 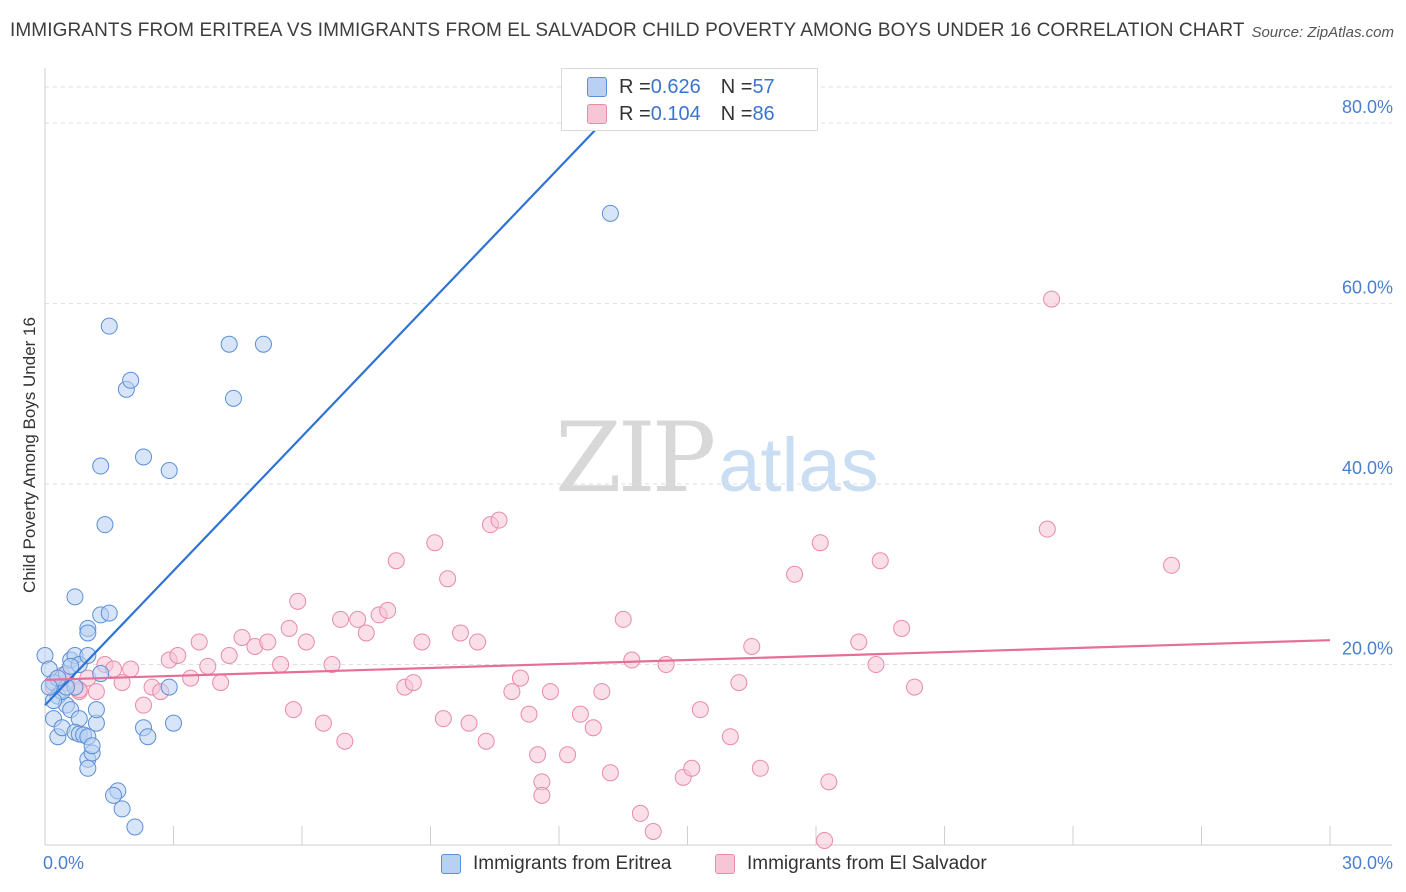 I want to click on legend-row-eritrea: R = 0.626 N = 57, so click(x=668, y=87).